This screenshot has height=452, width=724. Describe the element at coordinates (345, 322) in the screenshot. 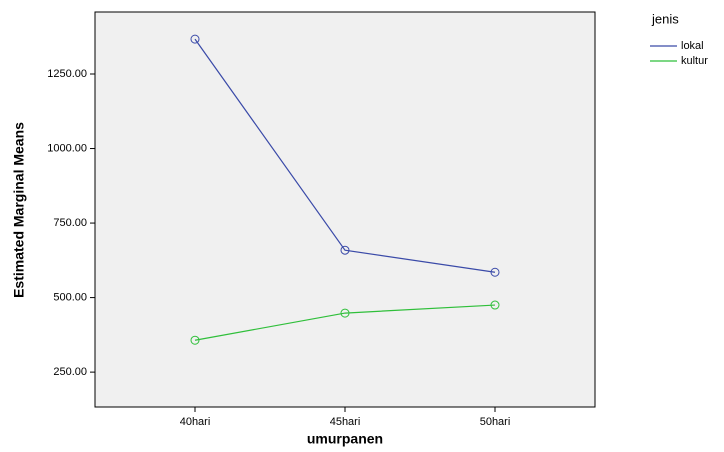

I see `series-line` at that location.